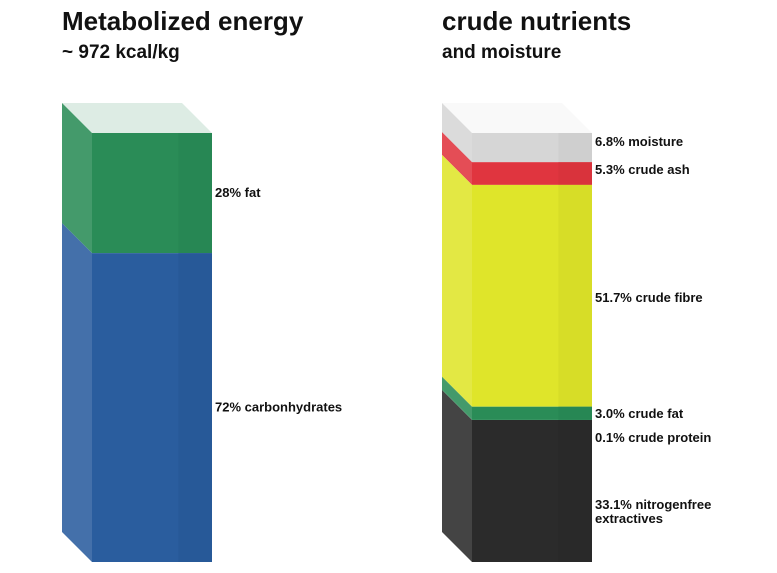 This screenshot has height=573, width=777. I want to click on chart-title-nutrients: crude nutrients, so click(537, 21).